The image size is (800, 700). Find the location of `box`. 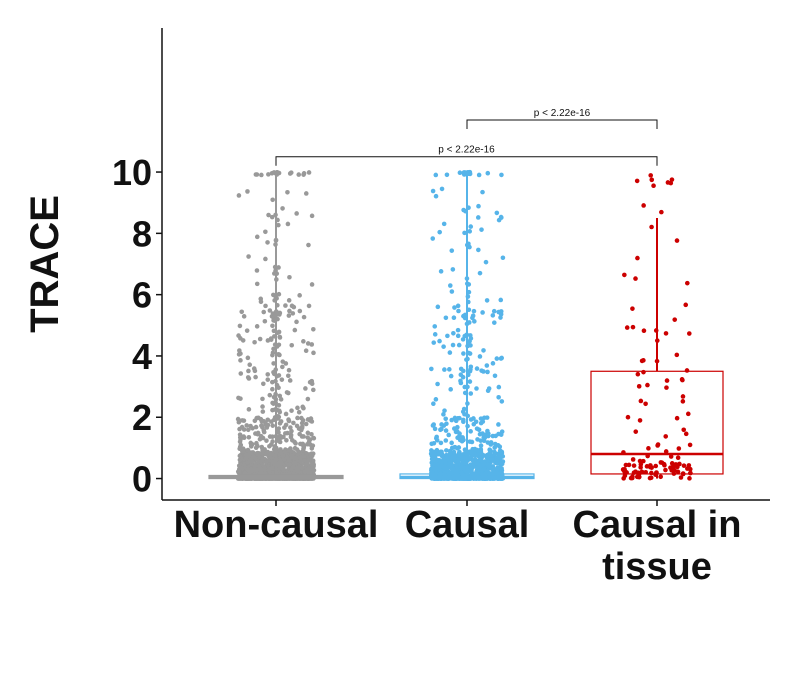

box is located at coordinates (657, 422).